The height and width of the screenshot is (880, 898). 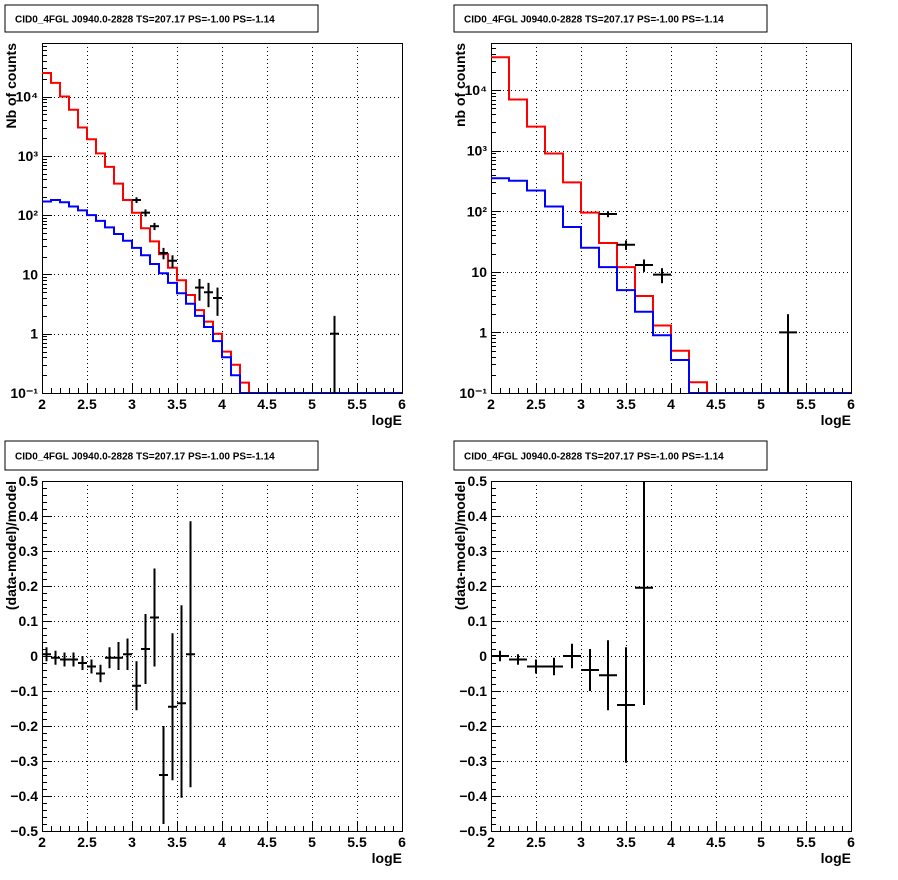 I want to click on y-tick-label: 1, so click(x=34, y=334).